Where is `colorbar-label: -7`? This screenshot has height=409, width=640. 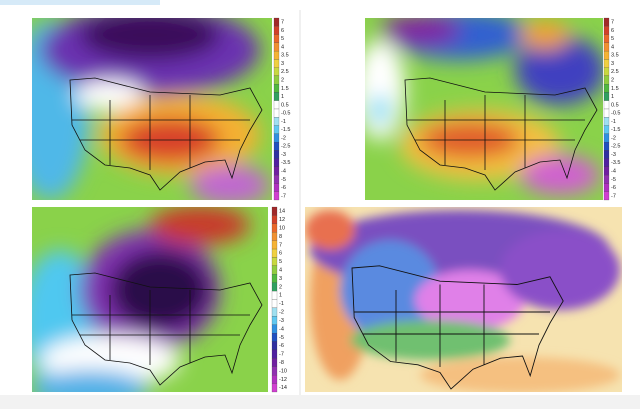 colorbar-label: -7 is located at coordinates (281, 355).